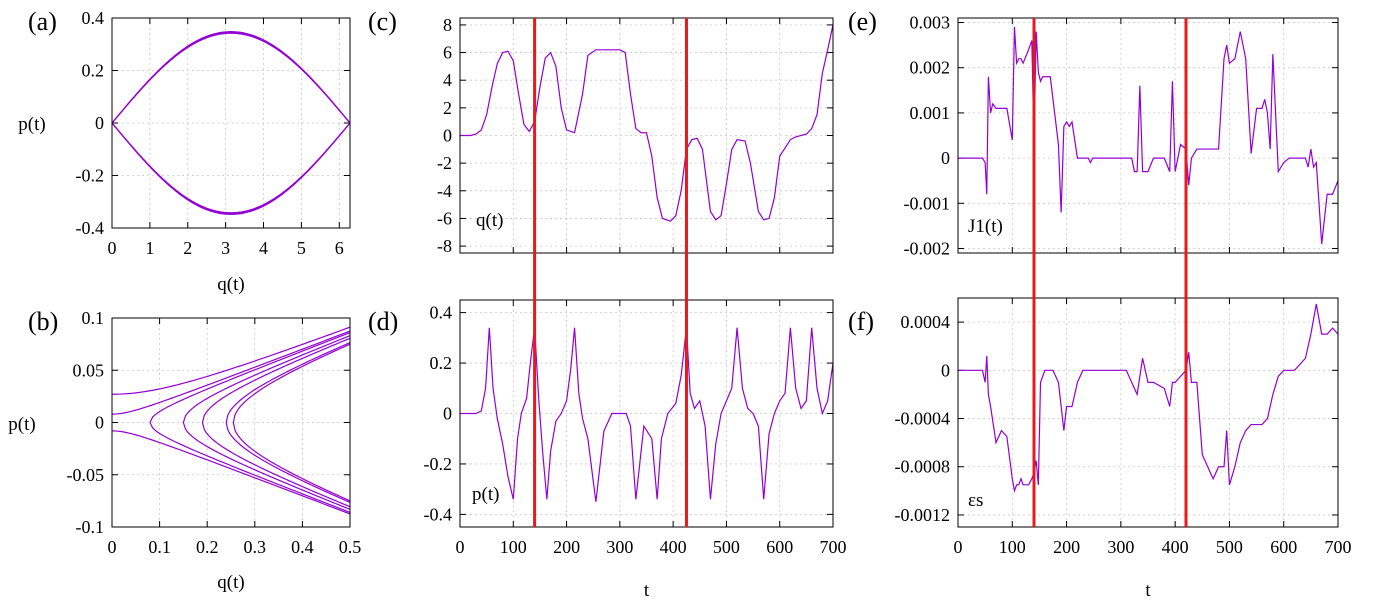  Describe the element at coordinates (489, 220) in the screenshot. I see `series-inset-label: q(t)` at that location.